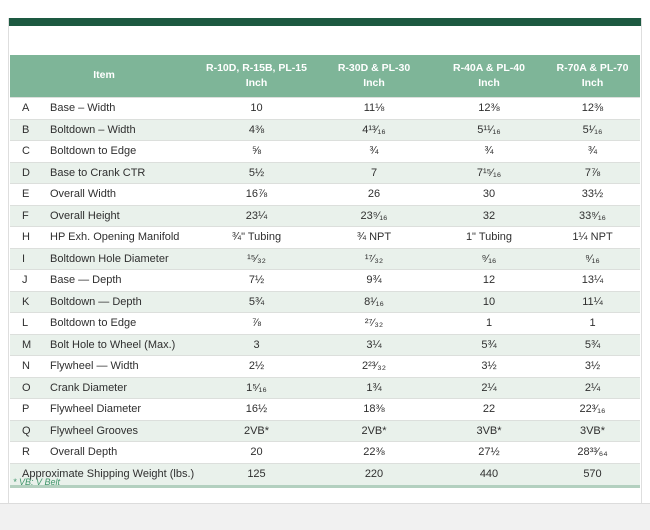  What do you see at coordinates (256, 237) in the screenshot?
I see `row-value: ¾" Tubing` at bounding box center [256, 237].